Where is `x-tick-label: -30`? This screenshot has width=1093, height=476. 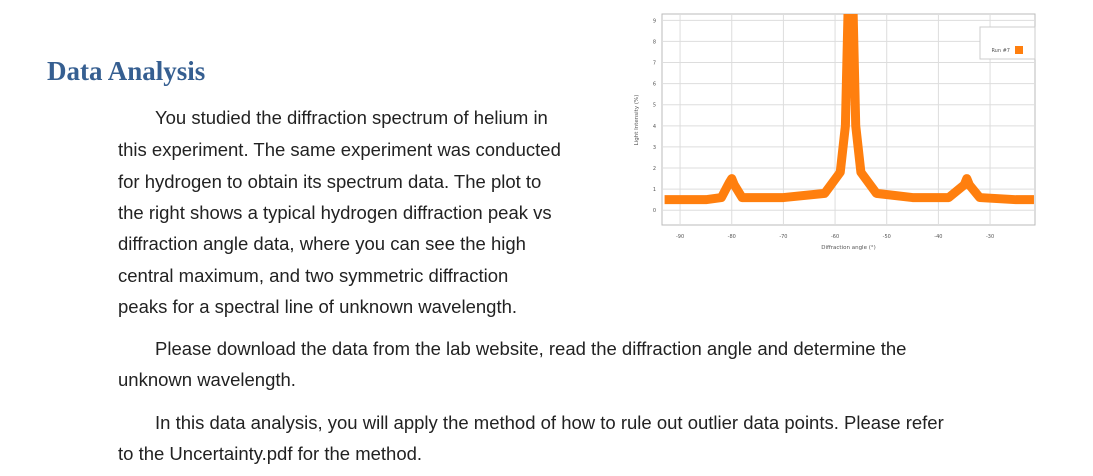 x-tick-label: -30 is located at coordinates (990, 237).